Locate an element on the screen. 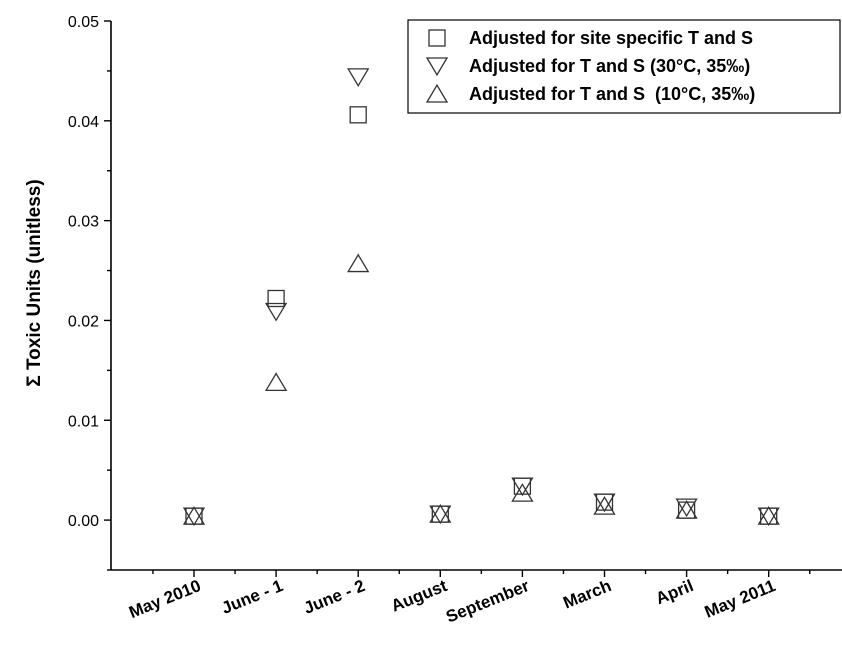  x-tick-label: March is located at coordinates (587, 594).